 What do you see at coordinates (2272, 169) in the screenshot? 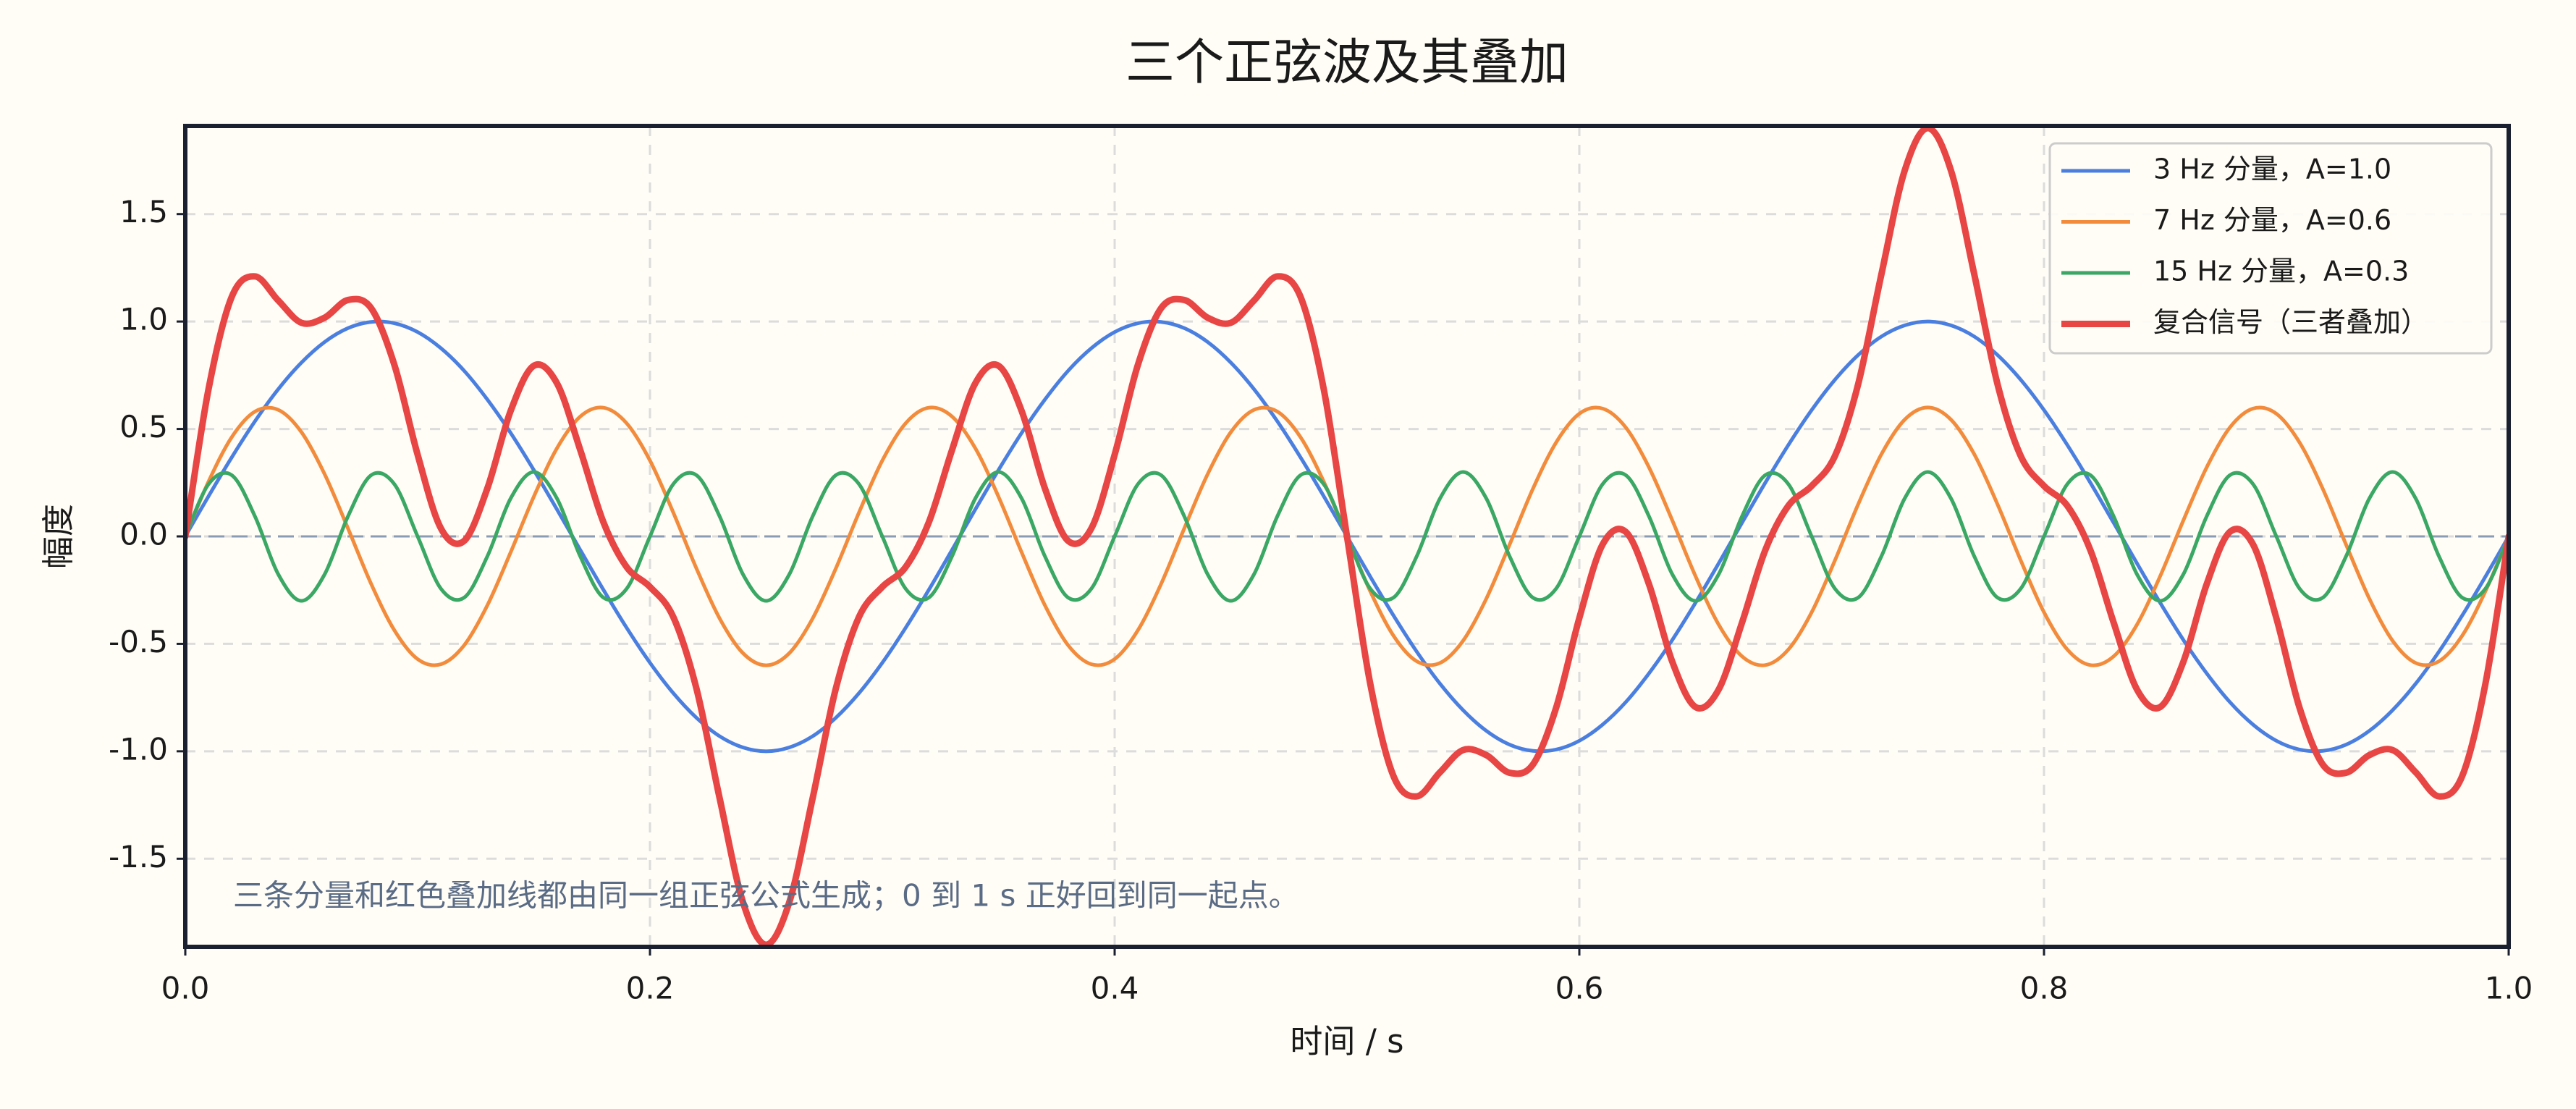
I see `legend-label: 3 Hz 分量，A=1.0` at bounding box center [2272, 169].